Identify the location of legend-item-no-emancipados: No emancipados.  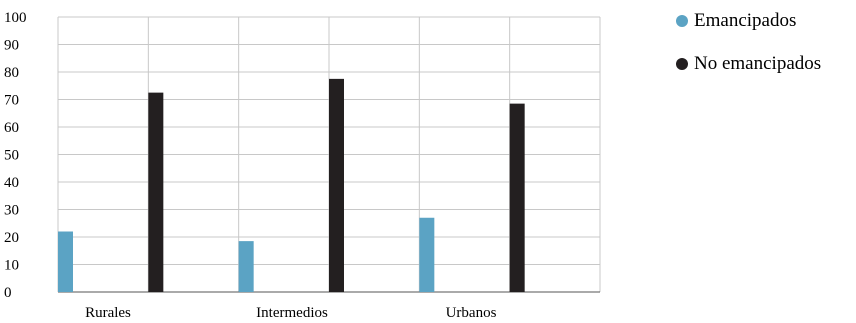
(748, 63).